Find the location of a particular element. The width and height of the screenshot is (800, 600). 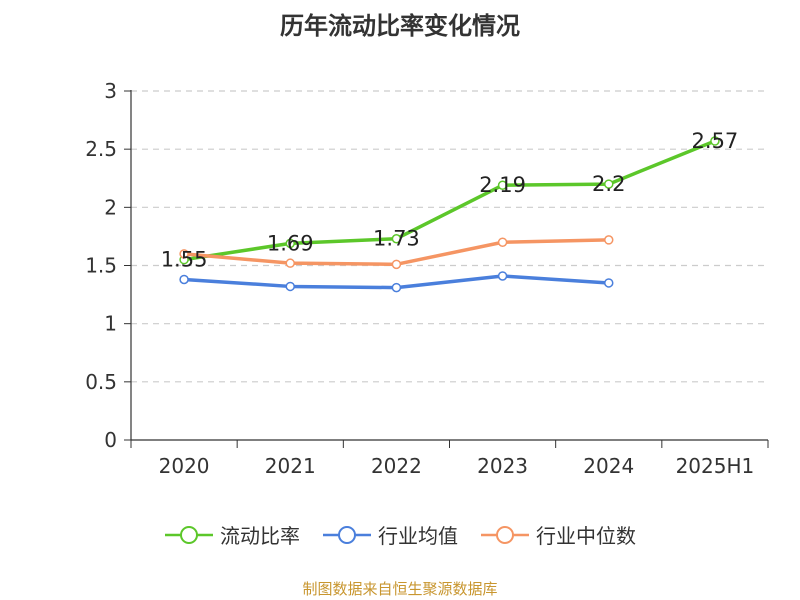

legend-label: 流动比率 is located at coordinates (260, 536).